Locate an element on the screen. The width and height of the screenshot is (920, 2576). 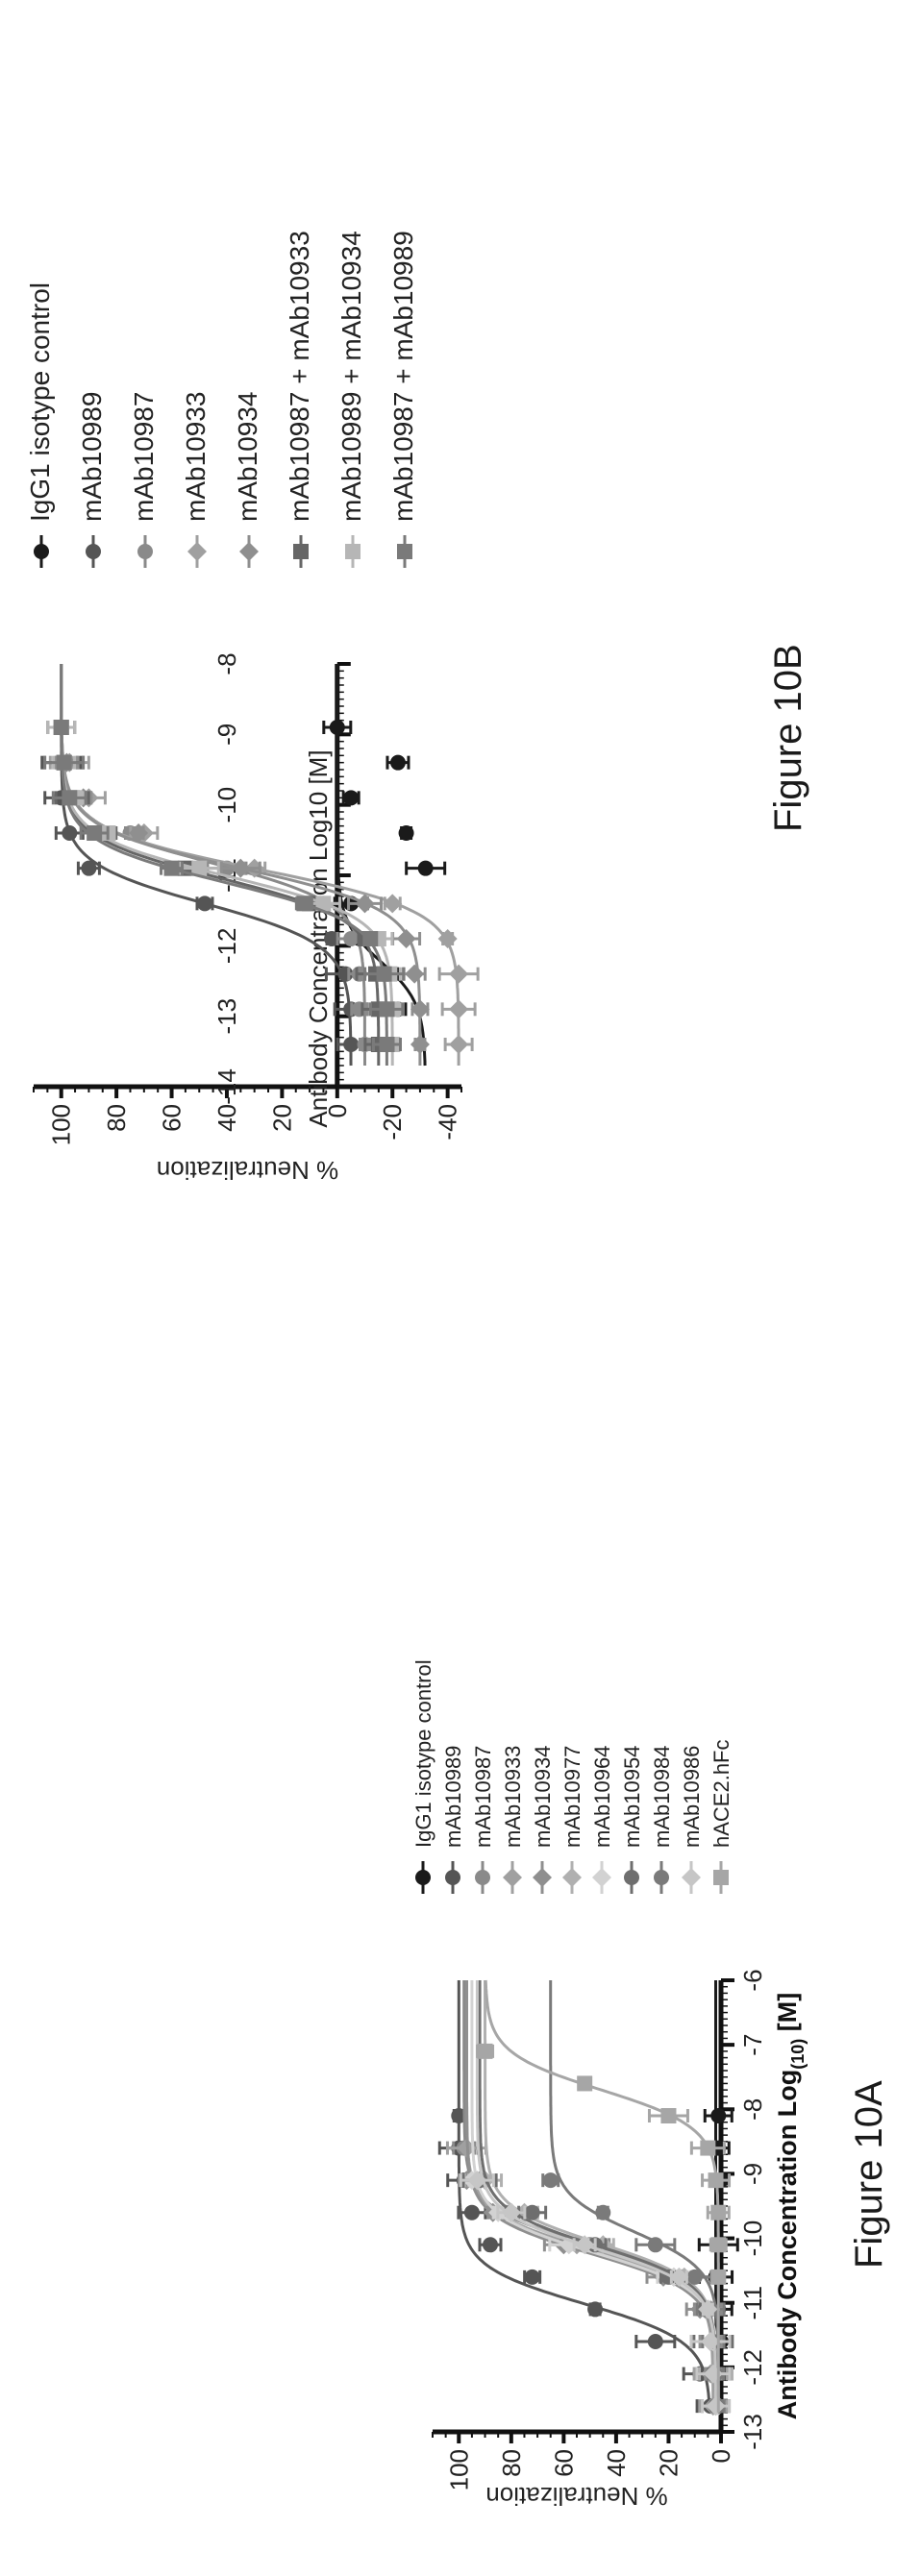
legend-label: mAb10933 is located at coordinates (513, 1797).